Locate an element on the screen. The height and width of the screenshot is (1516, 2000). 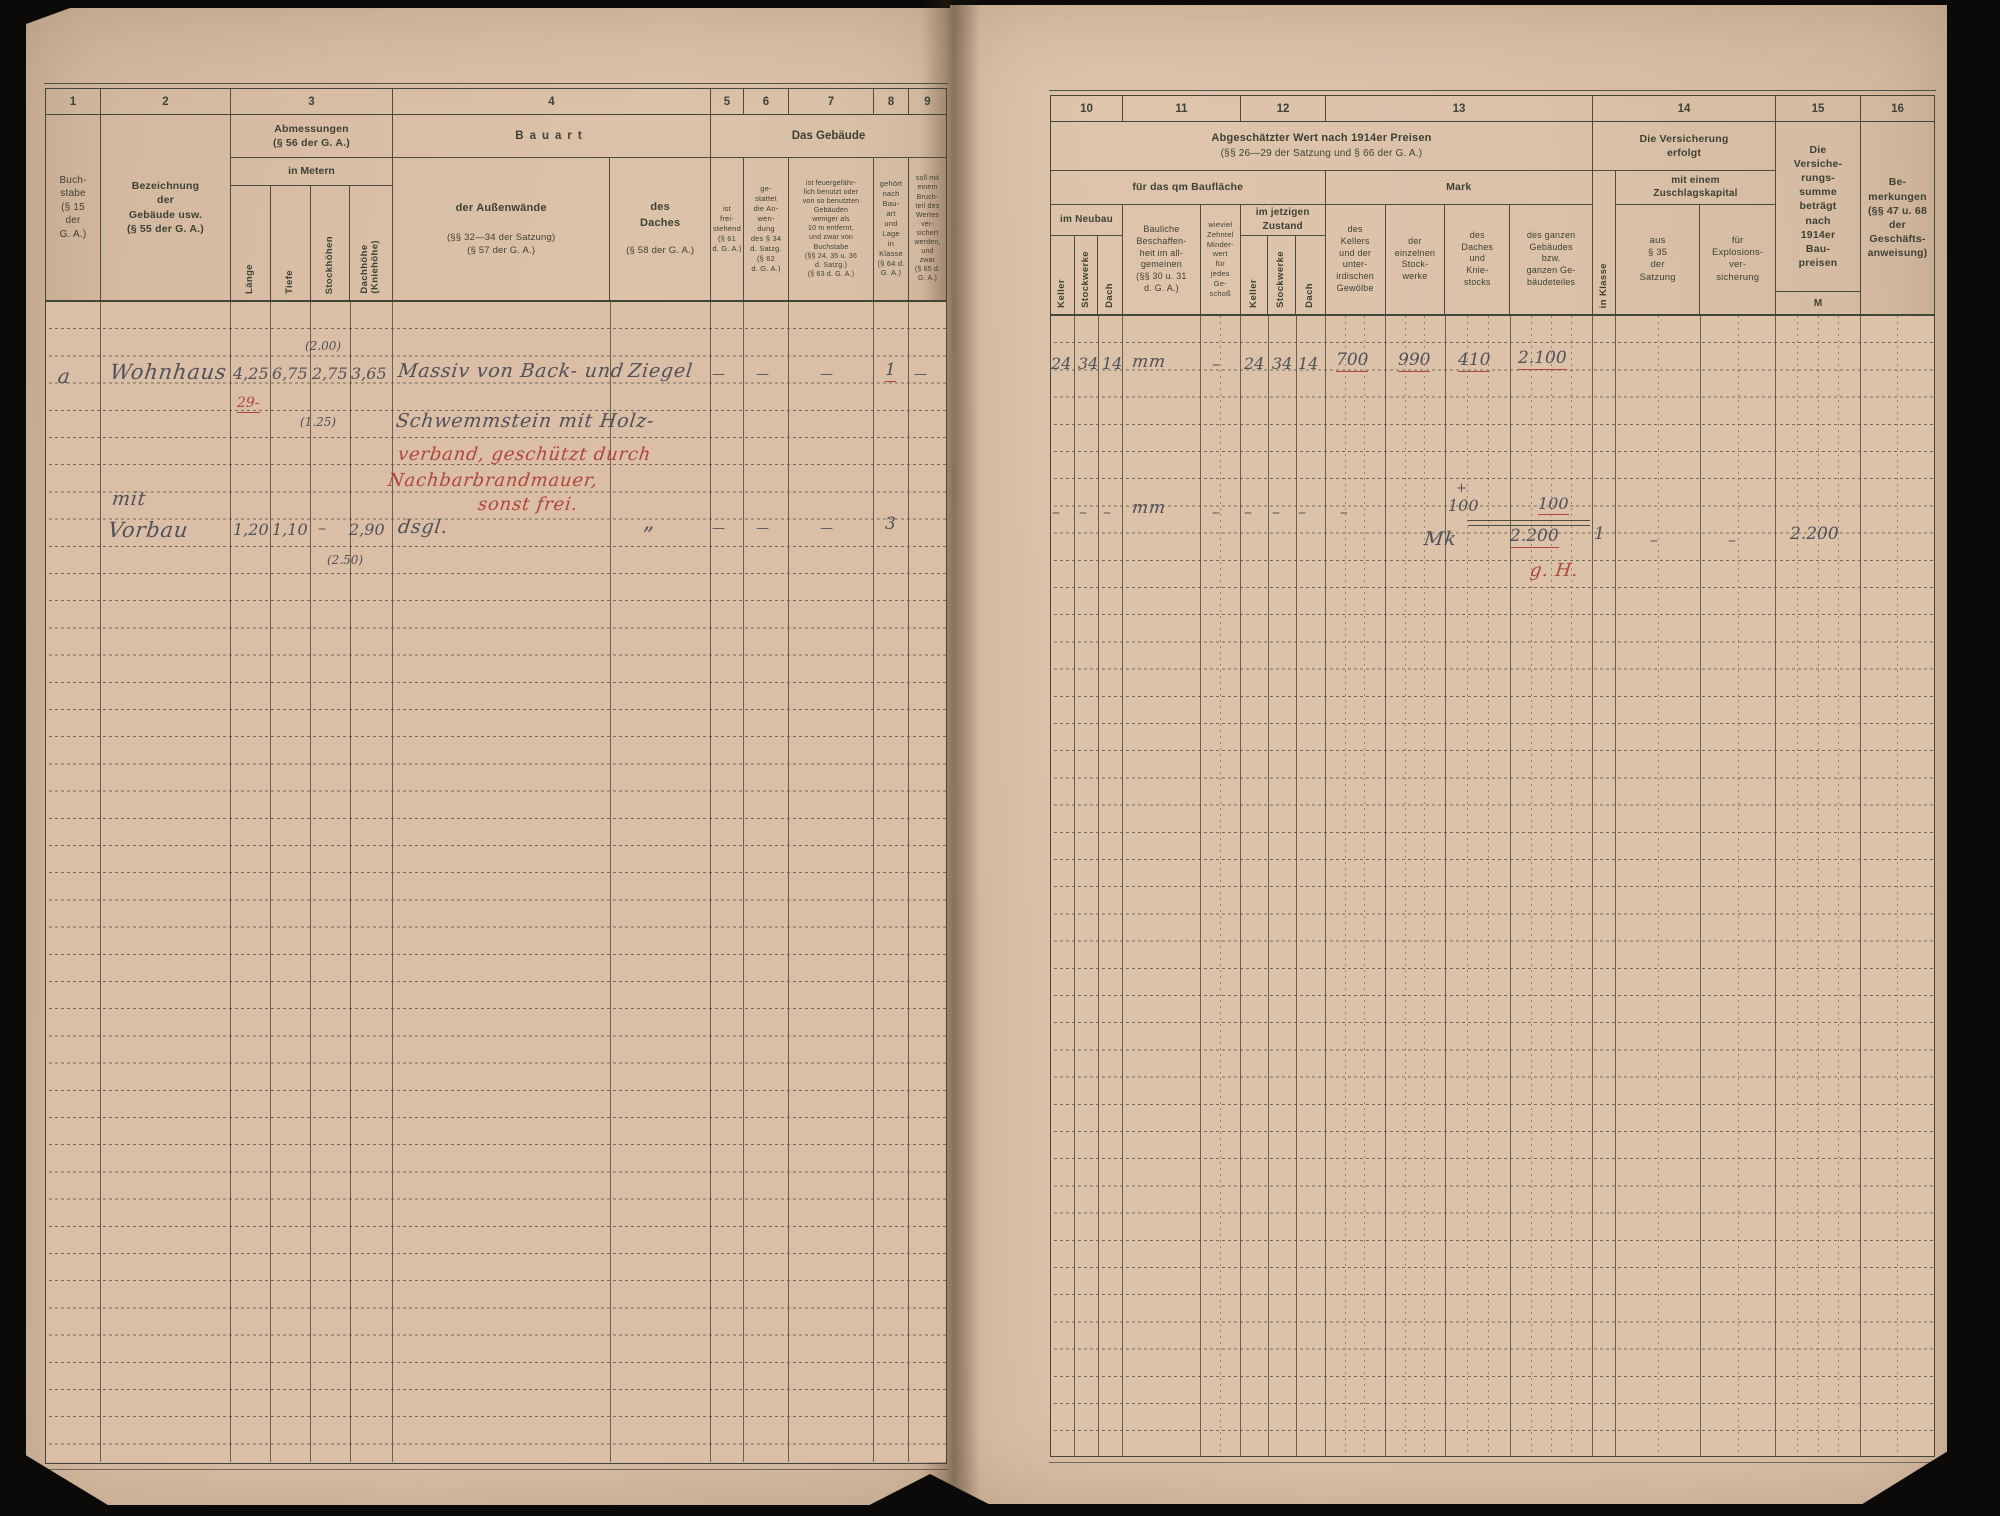
body-col-anwendung is located at coordinates (766, 882).